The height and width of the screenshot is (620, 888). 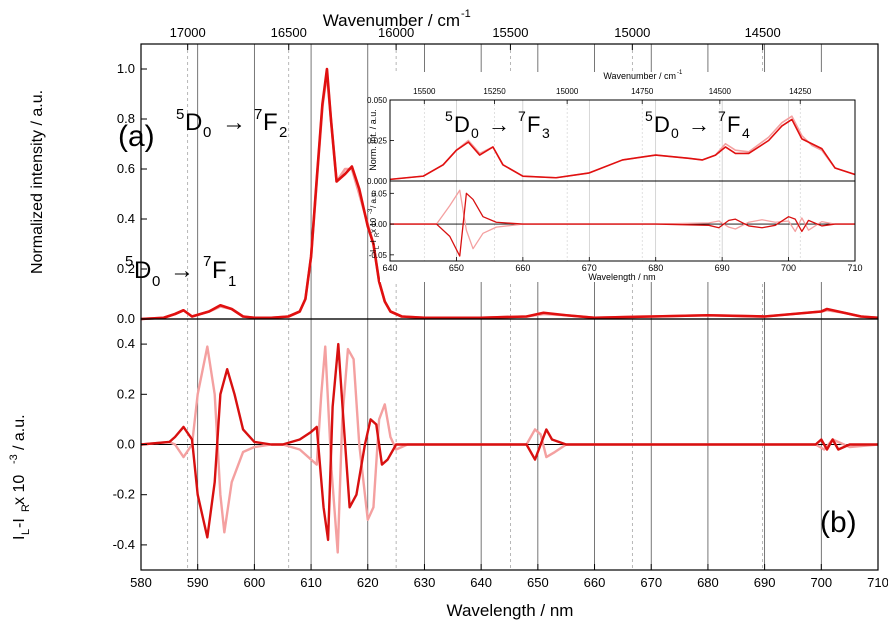 What do you see at coordinates (378, 247) in the screenshot?
I see `i-ylabel-sub1: L` at bounding box center [378, 247].